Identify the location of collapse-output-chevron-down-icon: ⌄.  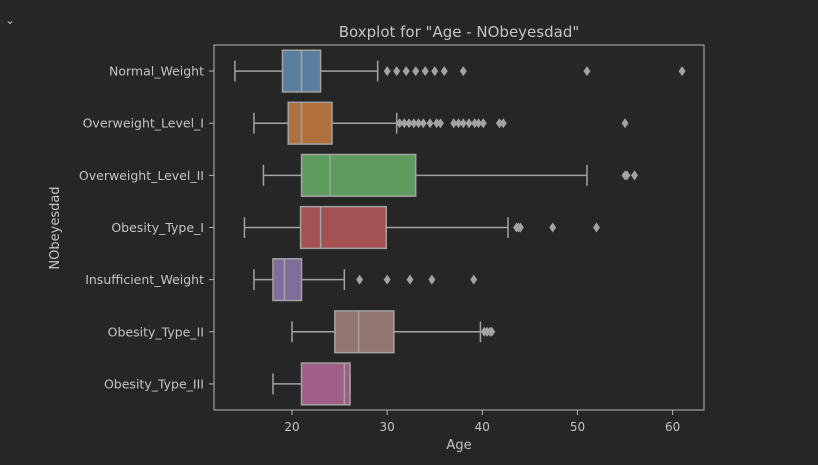
(10, 20).